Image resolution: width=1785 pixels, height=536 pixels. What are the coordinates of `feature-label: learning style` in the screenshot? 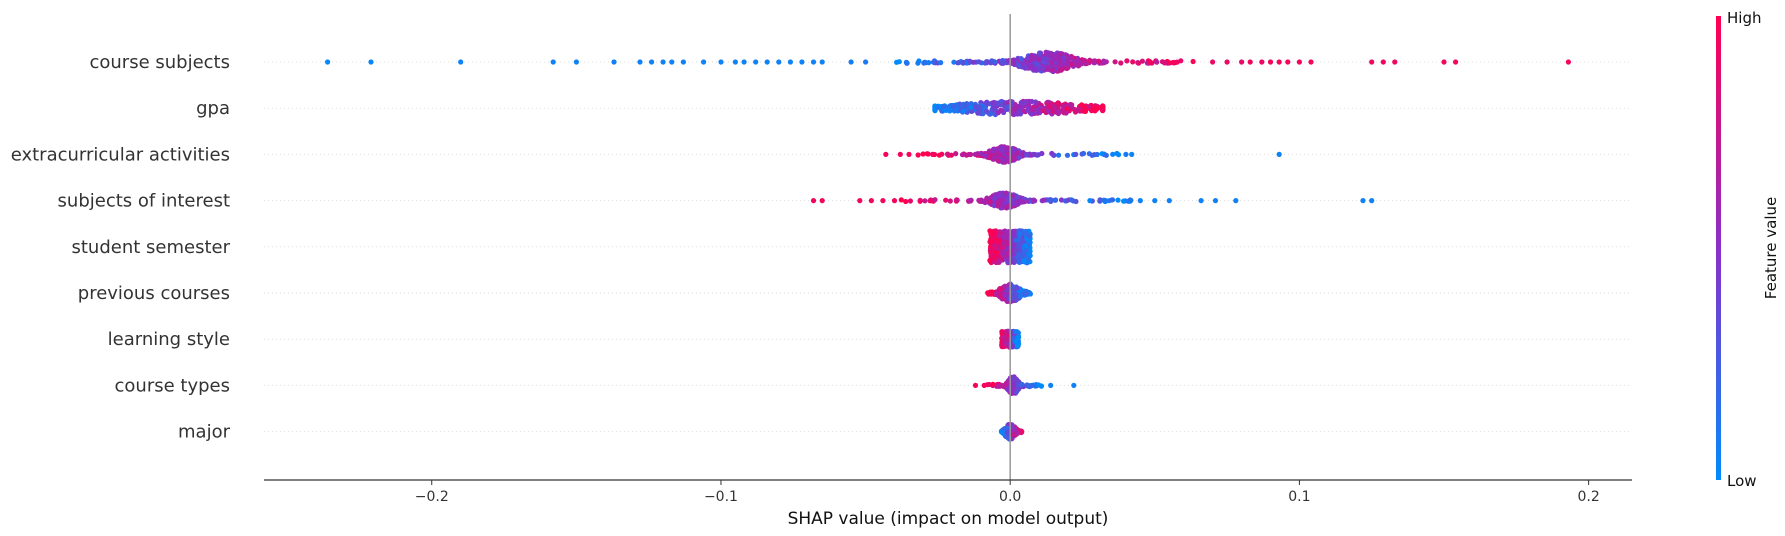 It's located at (169, 339).